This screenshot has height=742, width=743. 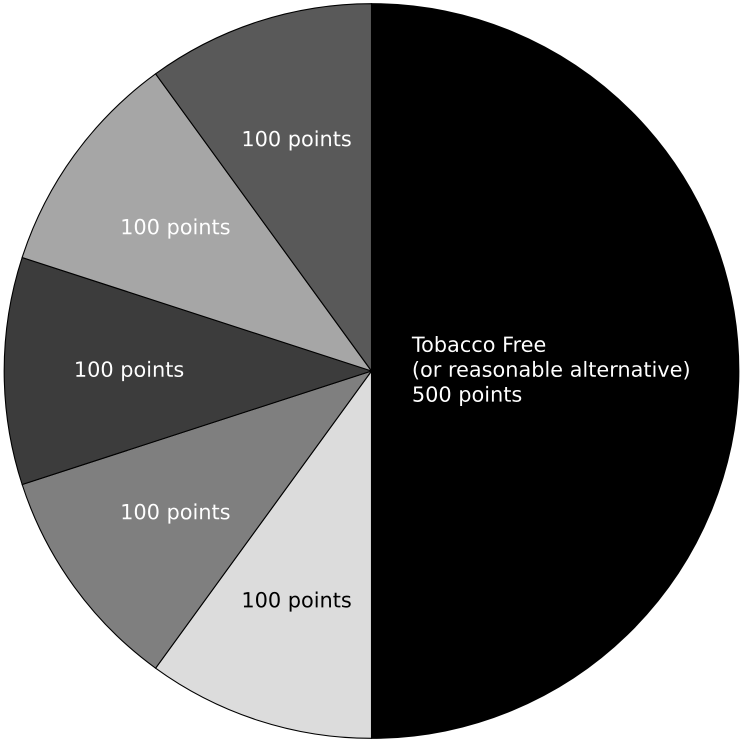 What do you see at coordinates (468, 396) in the screenshot?
I see `data-label: 500 points` at bounding box center [468, 396].